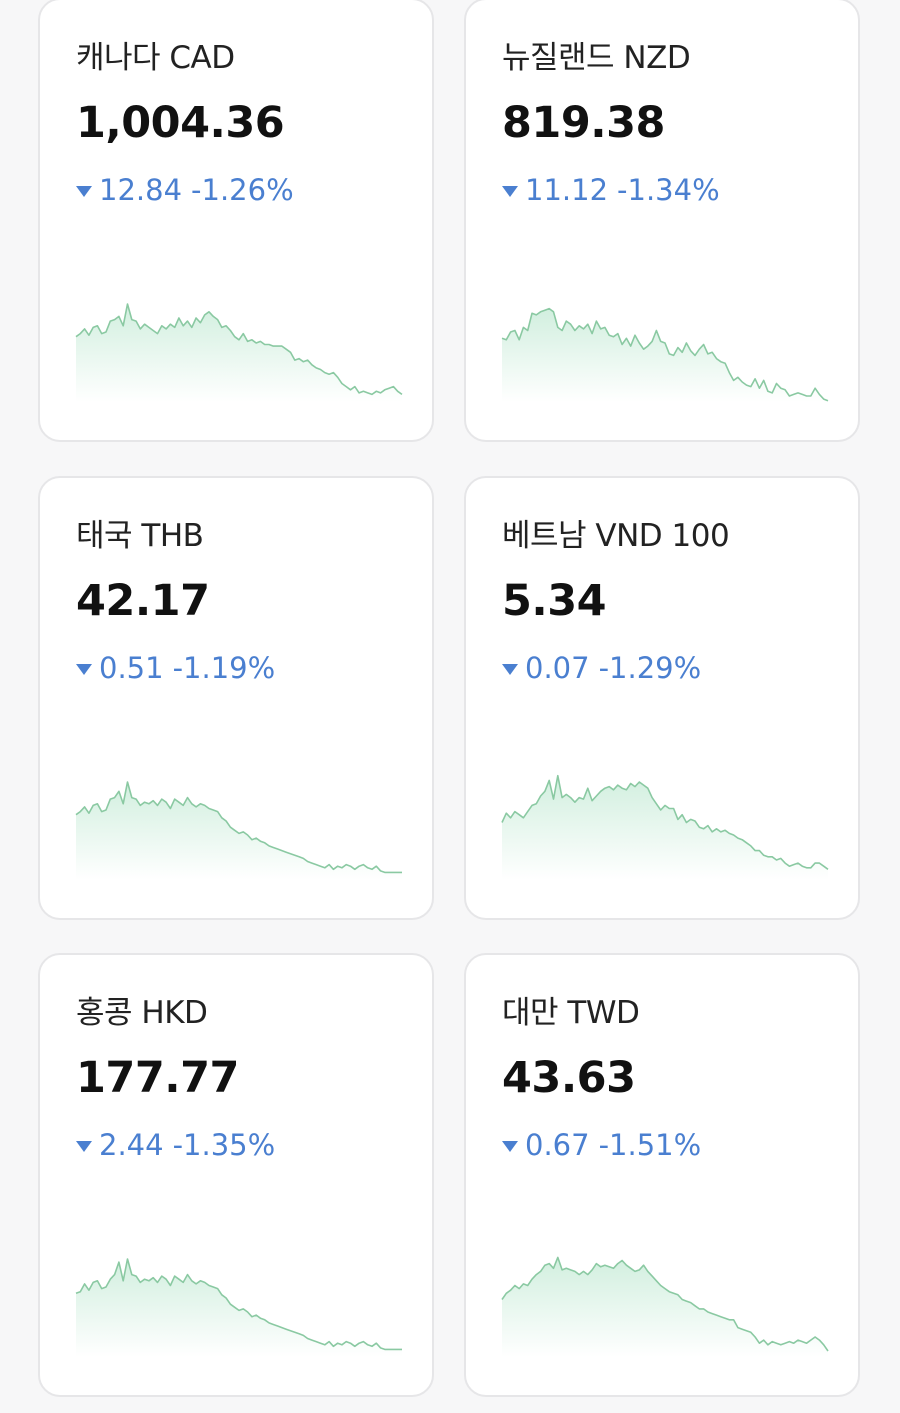 The image size is (900, 1413). Describe the element at coordinates (180, 123) in the screenshot. I see `exchange-rate-value: 1,004.36` at that location.